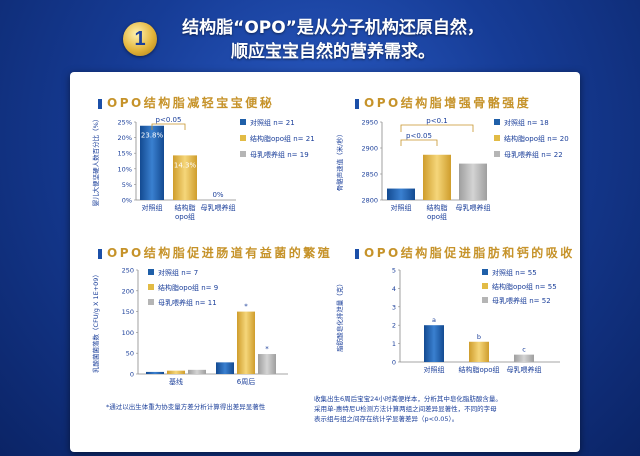 The width and height of the screenshot is (640, 456). I want to click on c4-legend-label: 结构脂opo组 n= 55, so click(524, 286).